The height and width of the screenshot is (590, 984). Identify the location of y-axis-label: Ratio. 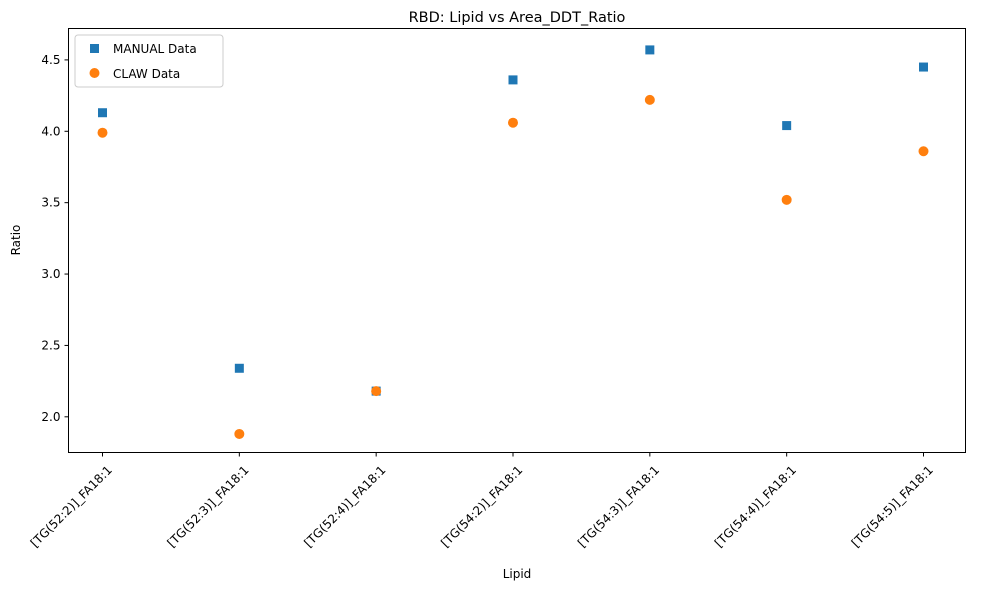
(16, 240).